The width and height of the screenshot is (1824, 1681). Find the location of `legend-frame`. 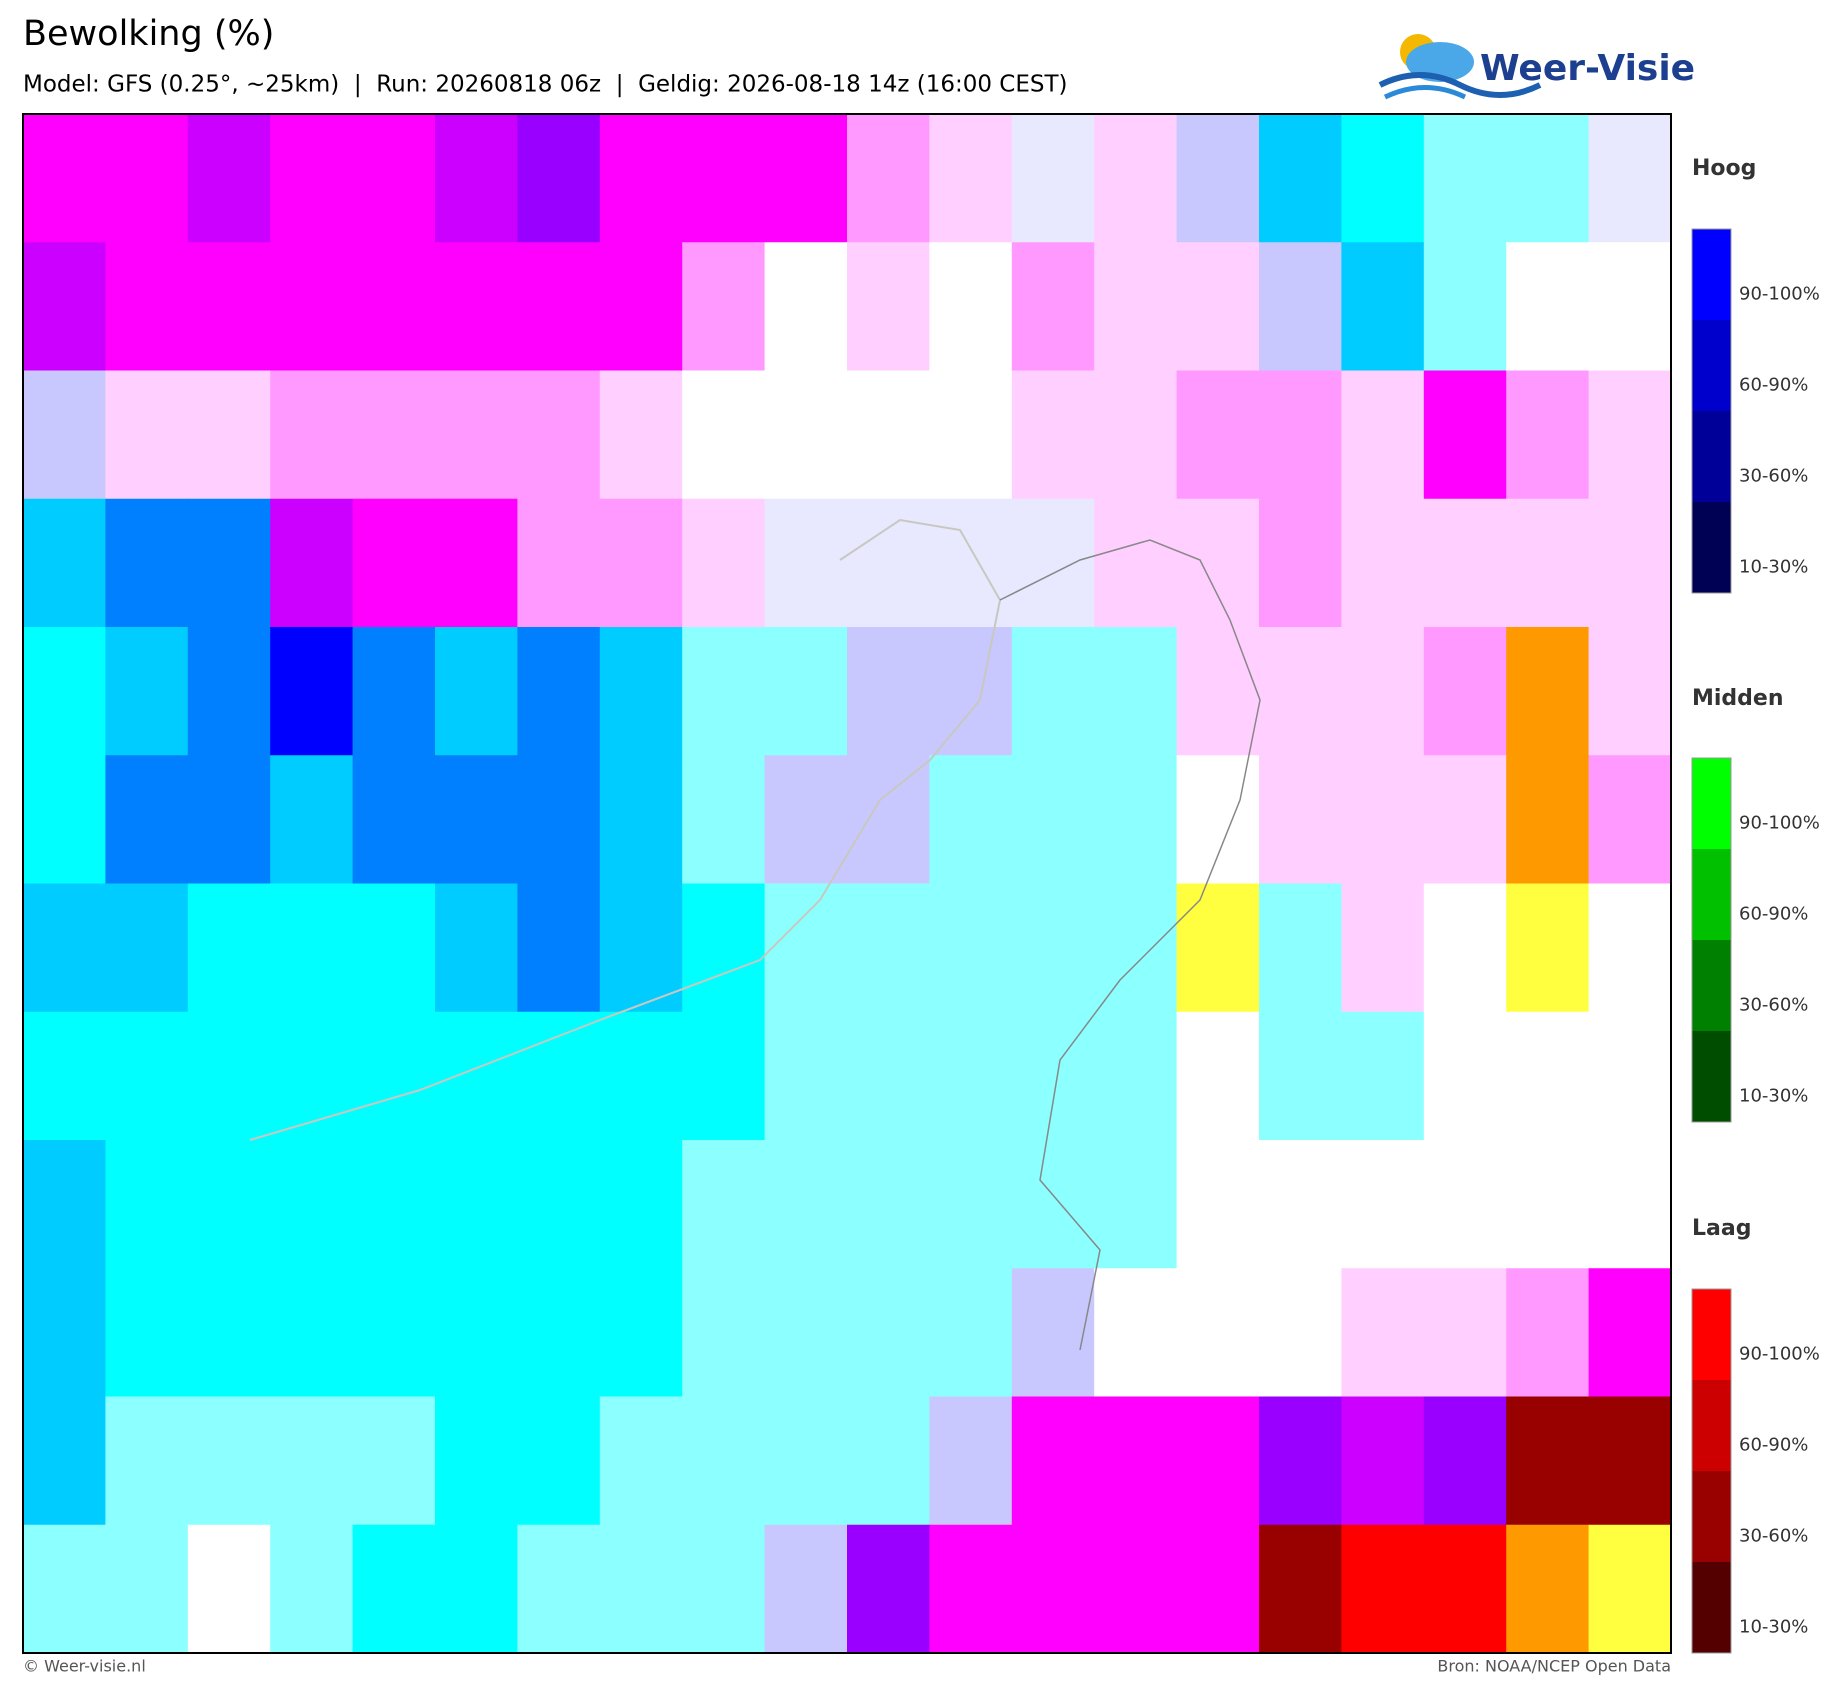

legend-frame is located at coordinates (1711, 1471).